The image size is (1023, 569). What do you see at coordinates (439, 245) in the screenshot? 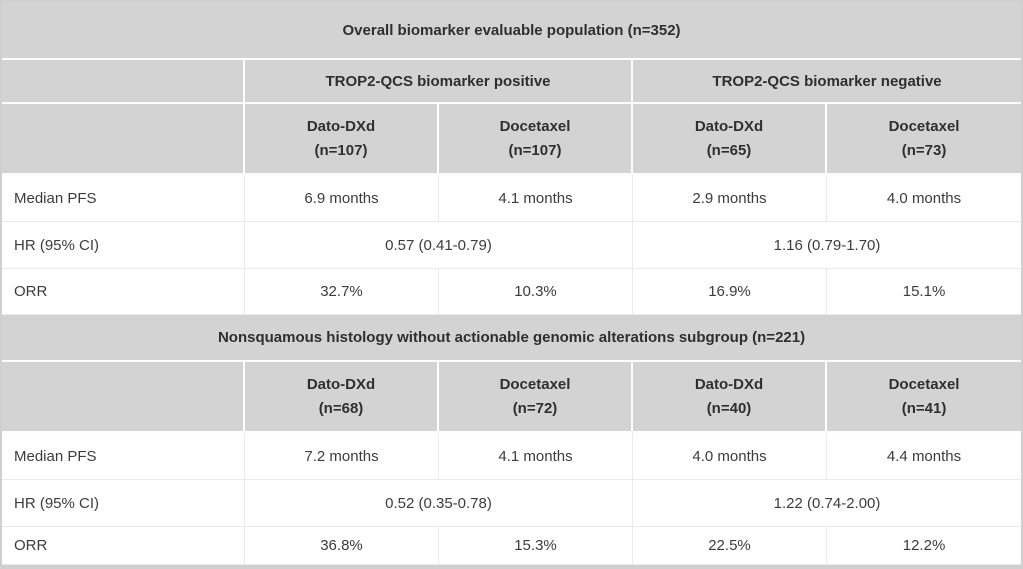
I see `hr-merged-cell: 0.57 (0.41-0.79)` at bounding box center [439, 245].